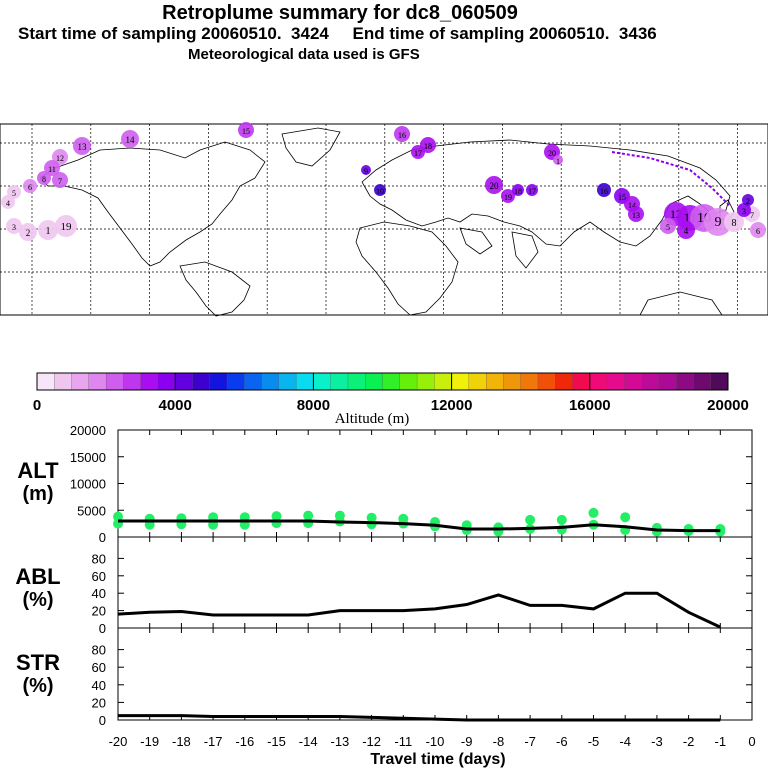 This screenshot has width=768, height=768. Describe the element at coordinates (435, 674) in the screenshot. I see `panel-frame` at that location.